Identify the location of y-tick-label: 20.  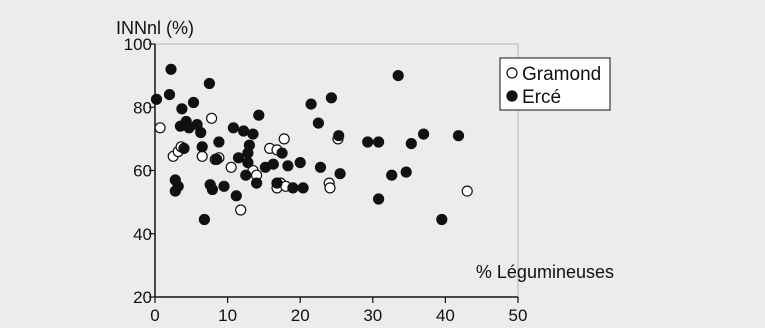
(142, 297).